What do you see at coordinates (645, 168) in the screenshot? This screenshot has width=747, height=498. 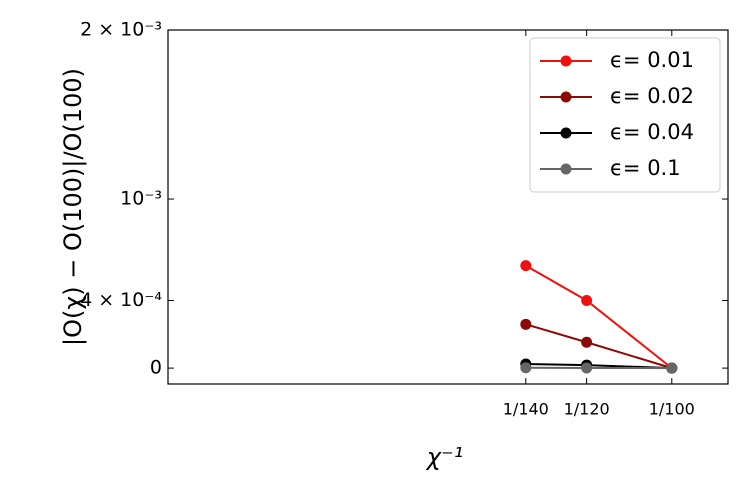 I see `legend-label: ϵ= 0.1` at bounding box center [645, 168].